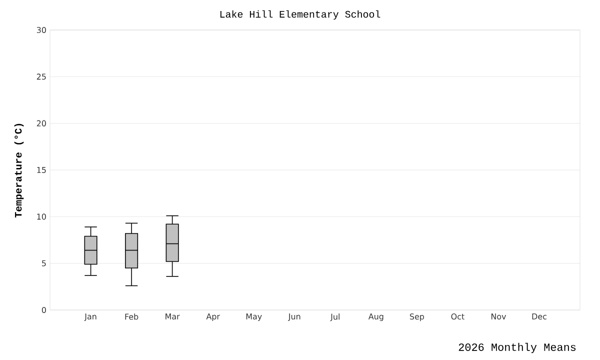 Image resolution: width=600 pixels, height=360 pixels. Describe the element at coordinates (19, 171) in the screenshot. I see `y-axis-title: Temperature (°C)` at that location.